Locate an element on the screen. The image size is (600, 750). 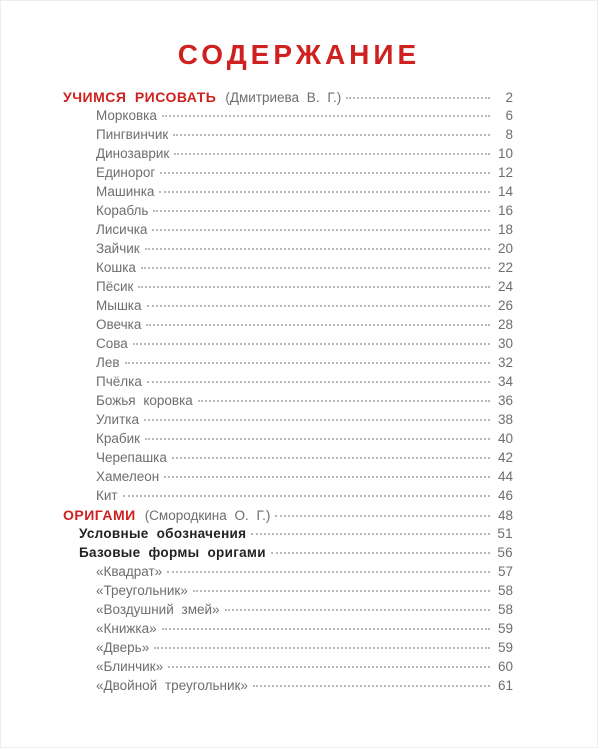
toc-entry: «Блинчик» 60 is located at coordinates (288, 668).